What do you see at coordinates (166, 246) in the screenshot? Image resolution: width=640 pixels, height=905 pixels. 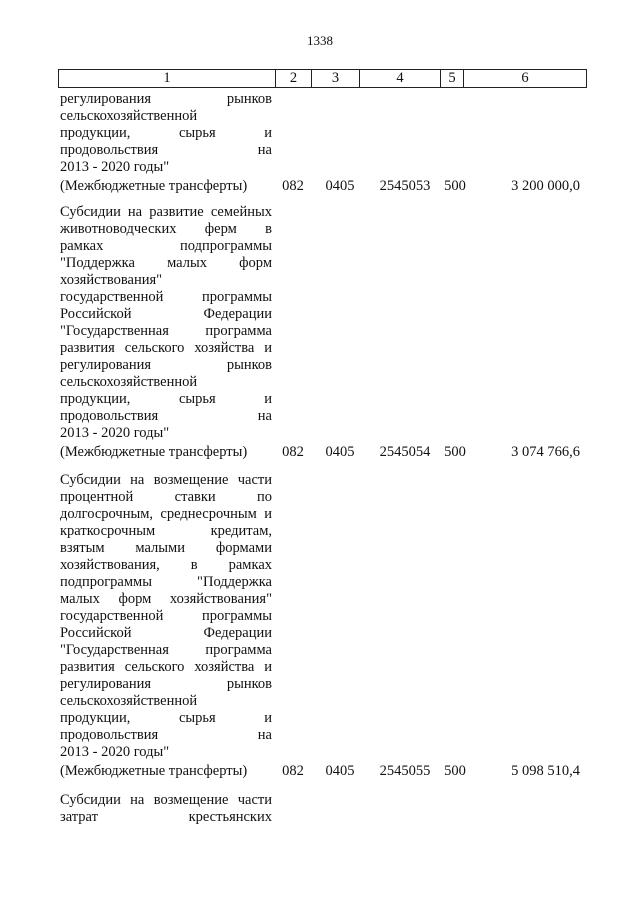 I see `description-line: рамках подпрограммы` at bounding box center [166, 246].